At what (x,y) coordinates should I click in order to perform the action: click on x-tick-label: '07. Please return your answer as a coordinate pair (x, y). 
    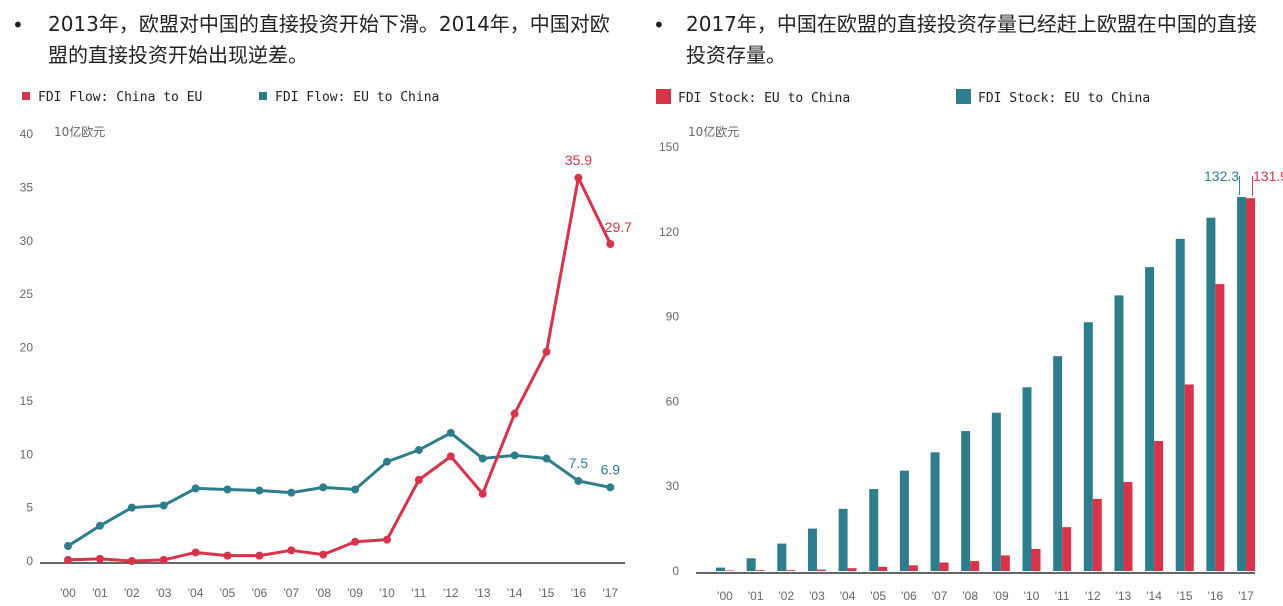
    Looking at the image, I should click on (291, 593).